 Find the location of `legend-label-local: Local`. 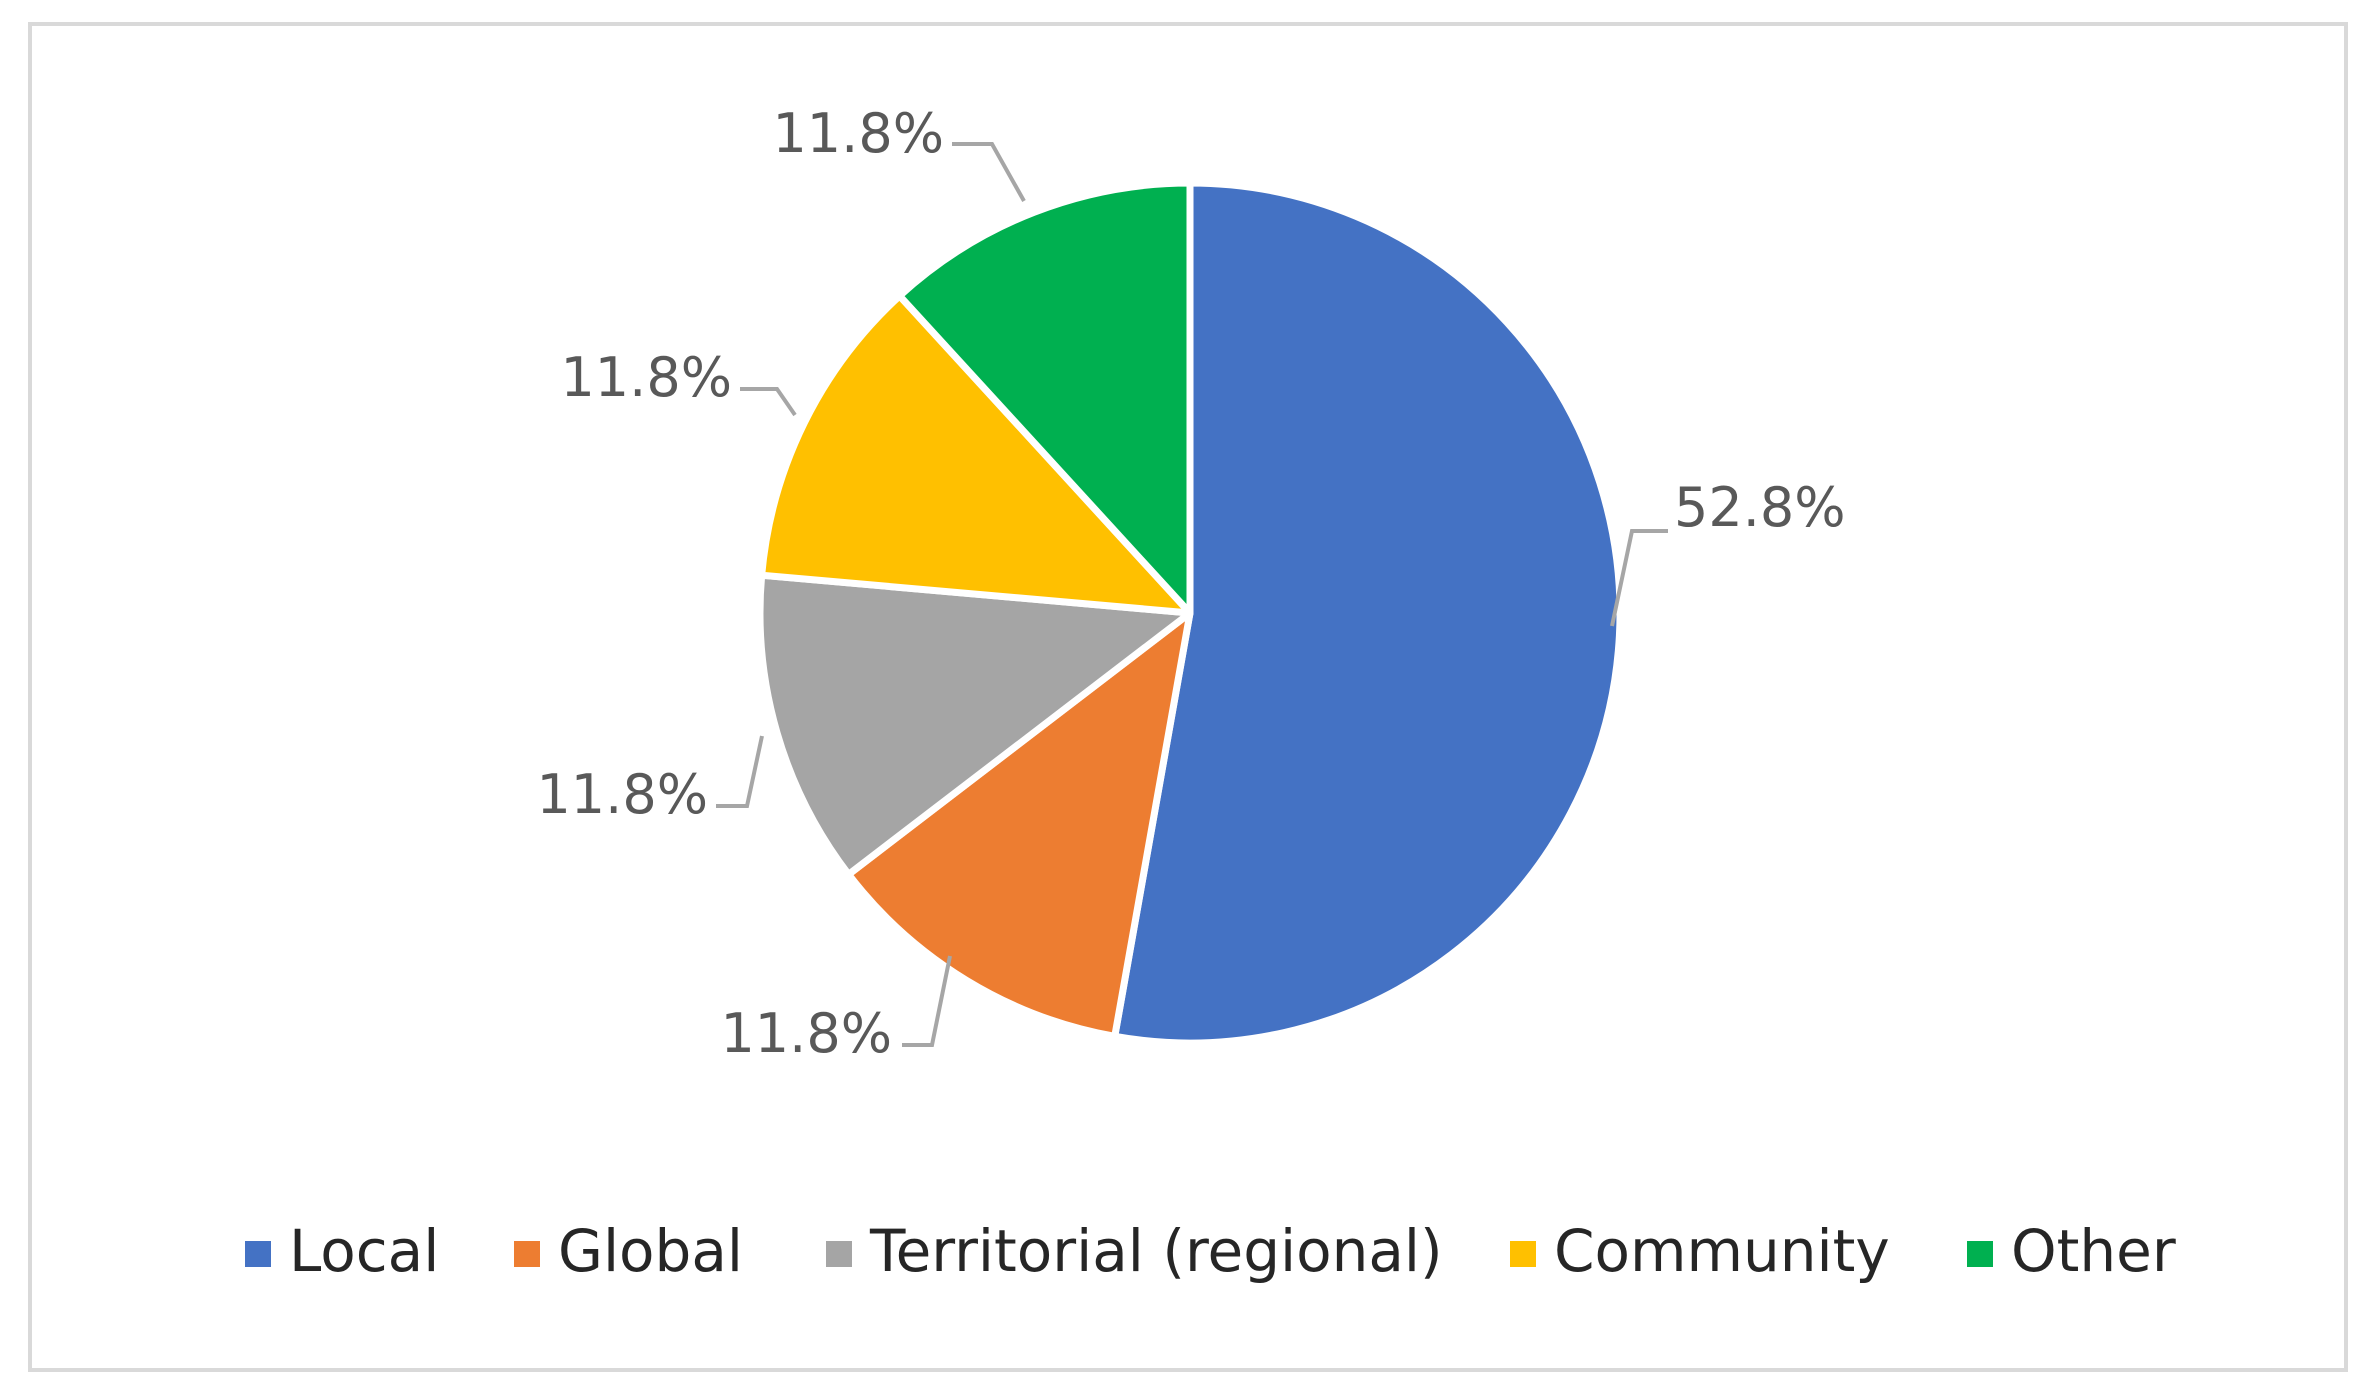

legend-label-local: Local is located at coordinates (364, 1251).